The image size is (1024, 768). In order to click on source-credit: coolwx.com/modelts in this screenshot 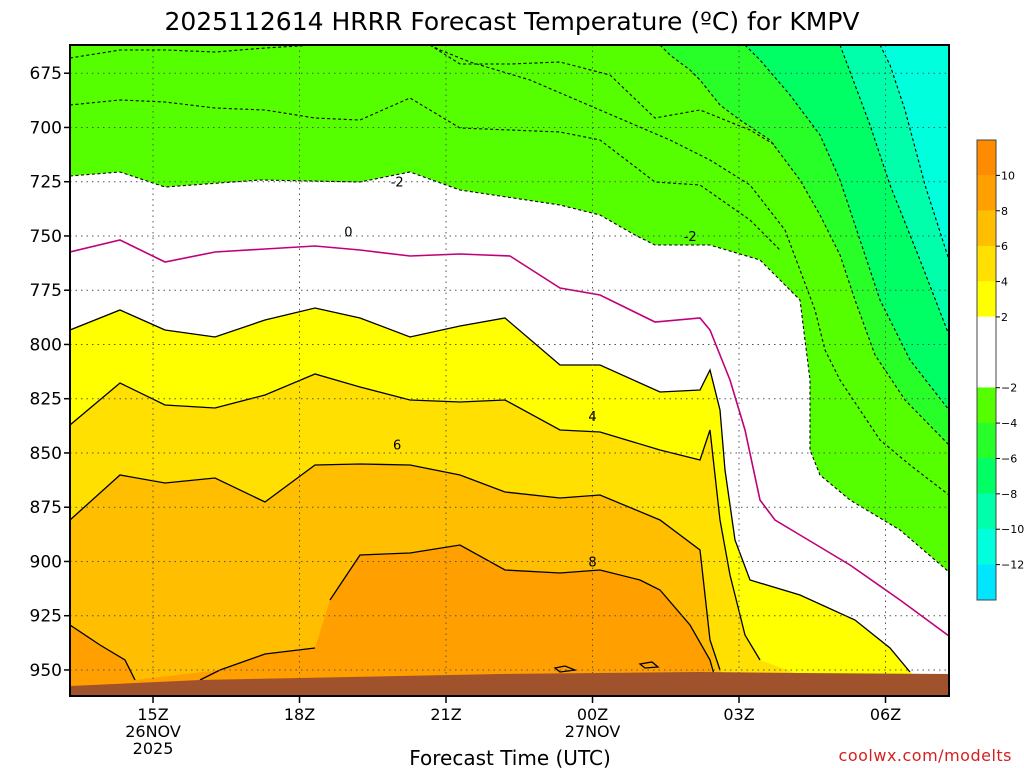, I will do `click(925, 755)`.